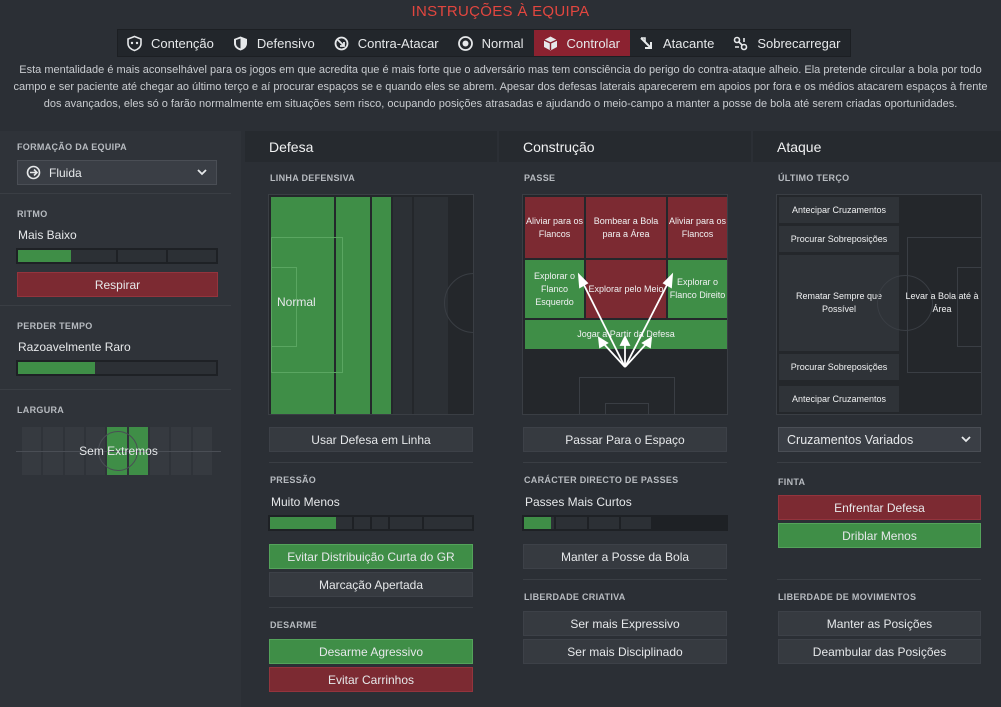  Describe the element at coordinates (55, 326) in the screenshot. I see `perder-tempo-label: PERDER TEMPO` at that location.